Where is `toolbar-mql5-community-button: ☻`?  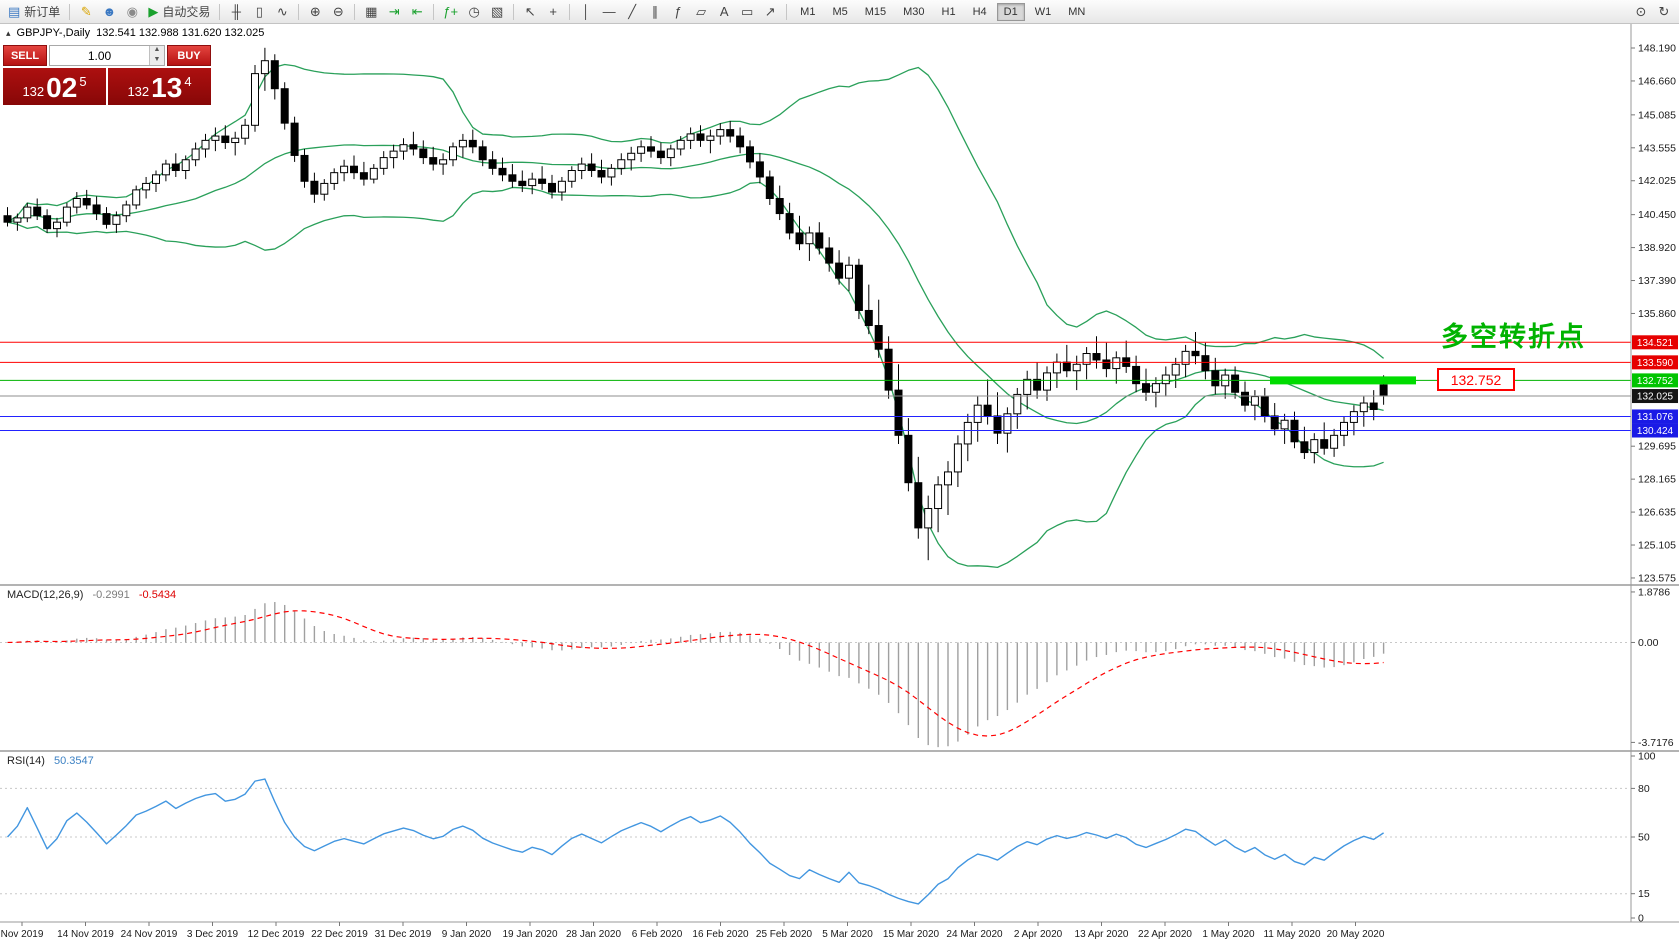 toolbar-mql5-community-button: ☻ is located at coordinates (109, 12).